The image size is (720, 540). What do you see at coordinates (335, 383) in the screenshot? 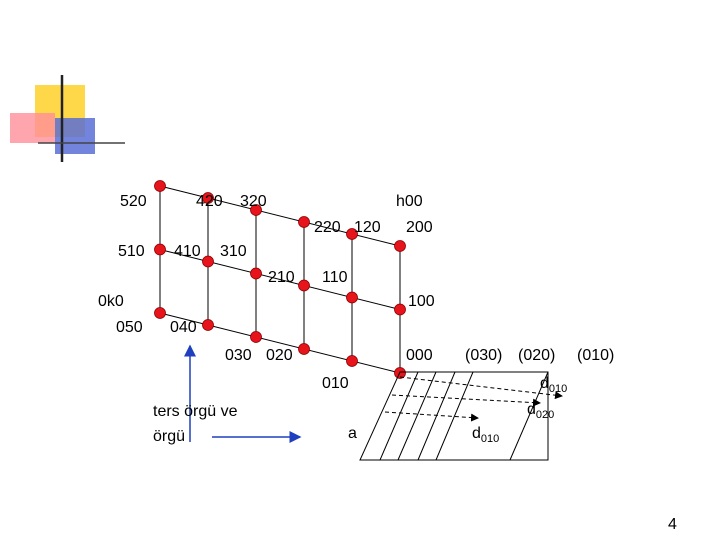
I see `lattice-label: 010` at bounding box center [335, 383].